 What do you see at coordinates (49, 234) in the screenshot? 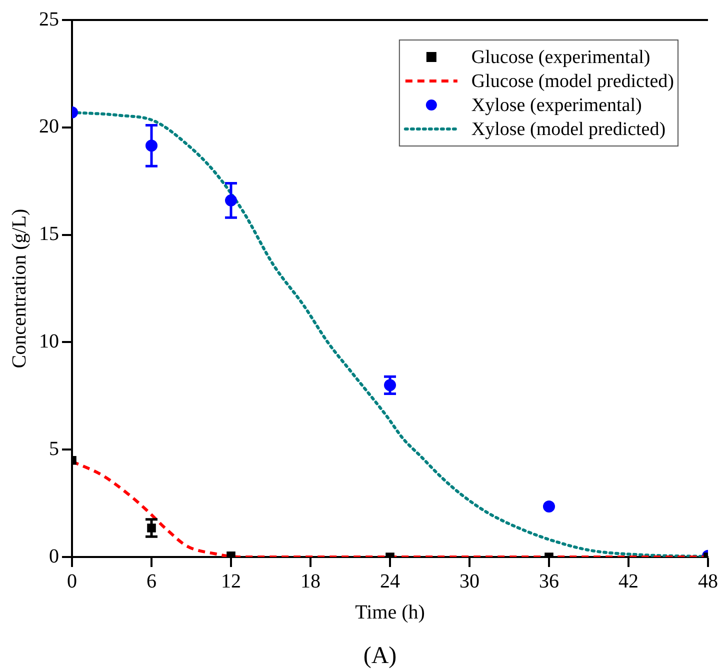
I see `y-tick-label: 15` at bounding box center [49, 234].